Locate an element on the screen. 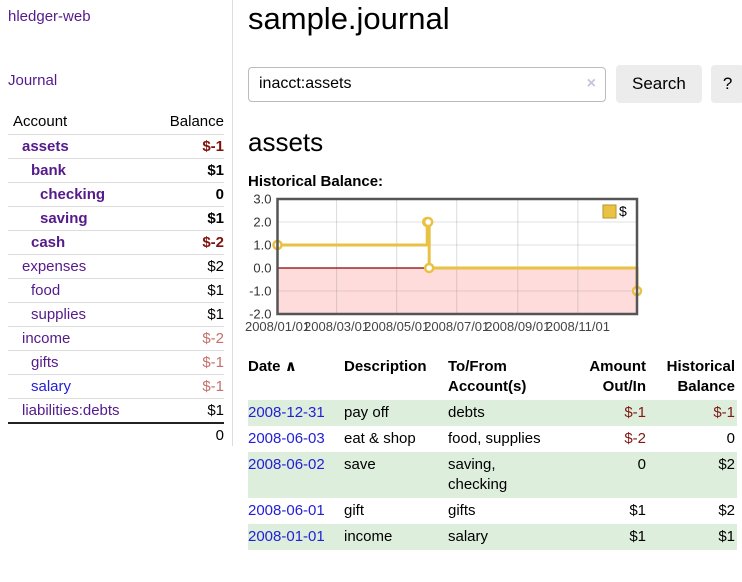 The height and width of the screenshot is (582, 742). x-tick-label: 2008/09/01 is located at coordinates (517, 326).